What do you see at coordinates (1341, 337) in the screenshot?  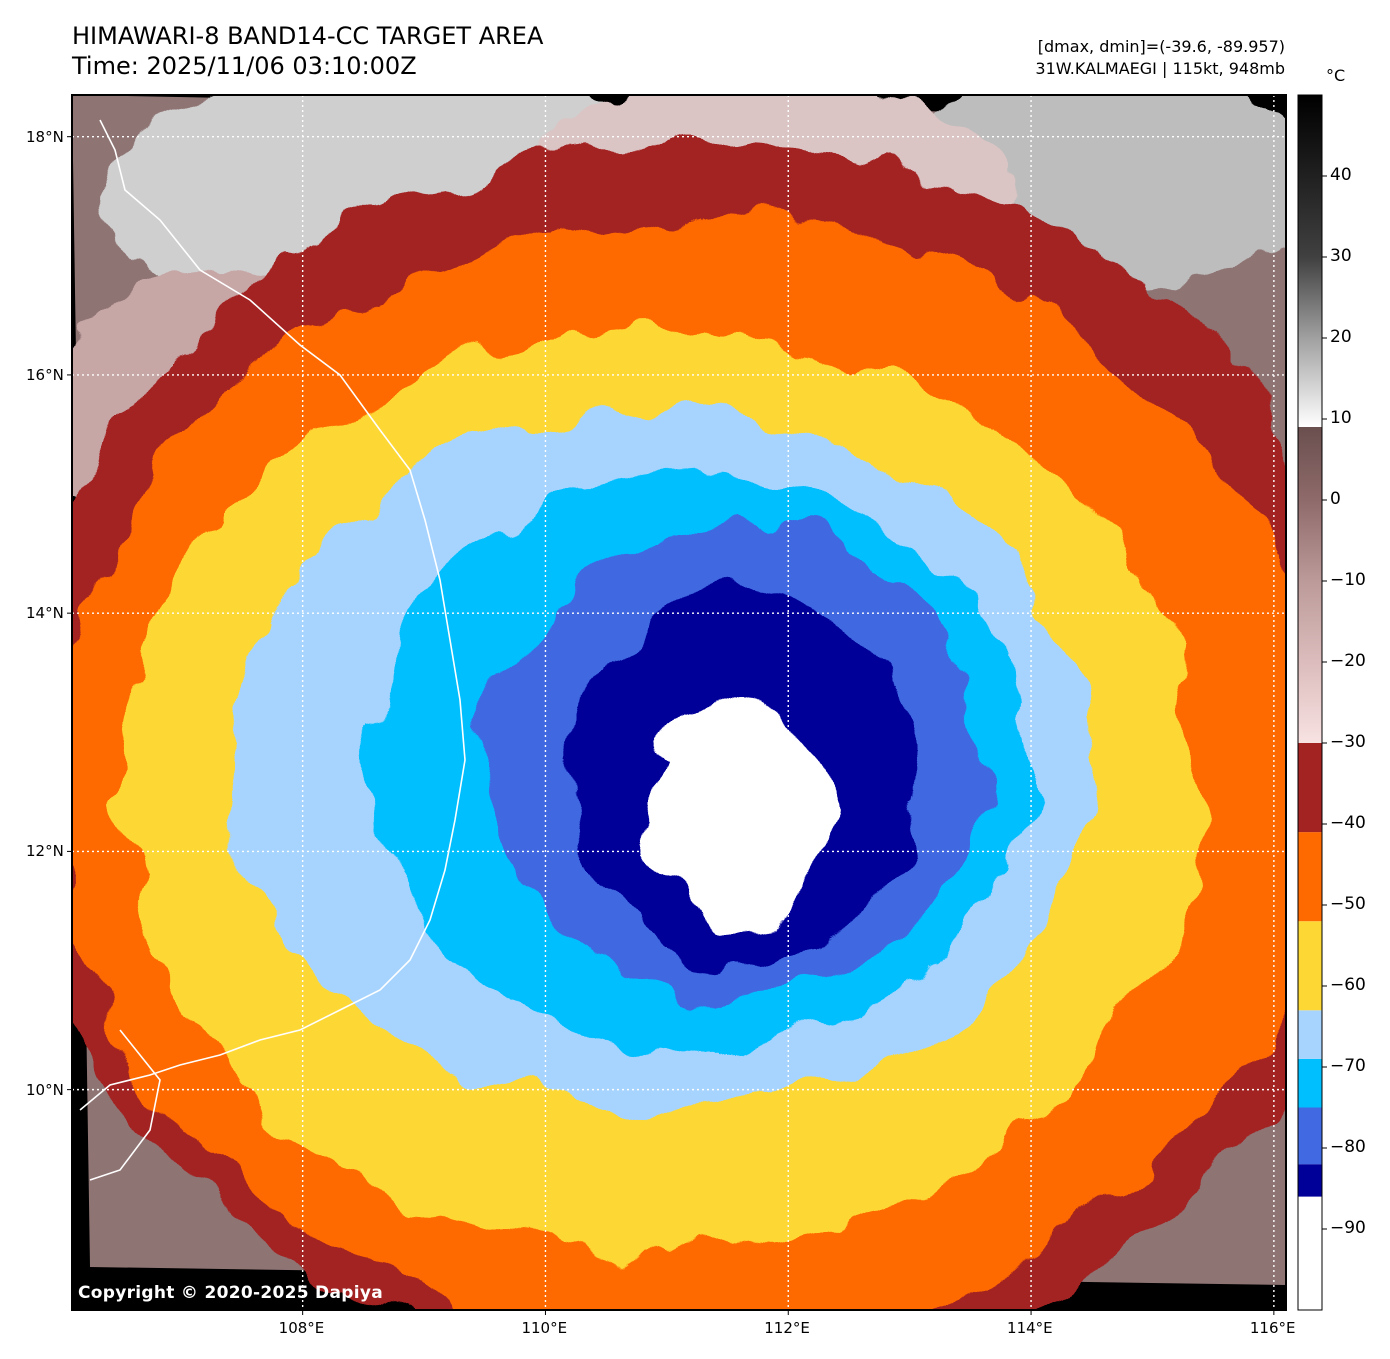 I see `colorbar-tick-label: 20` at bounding box center [1341, 337].